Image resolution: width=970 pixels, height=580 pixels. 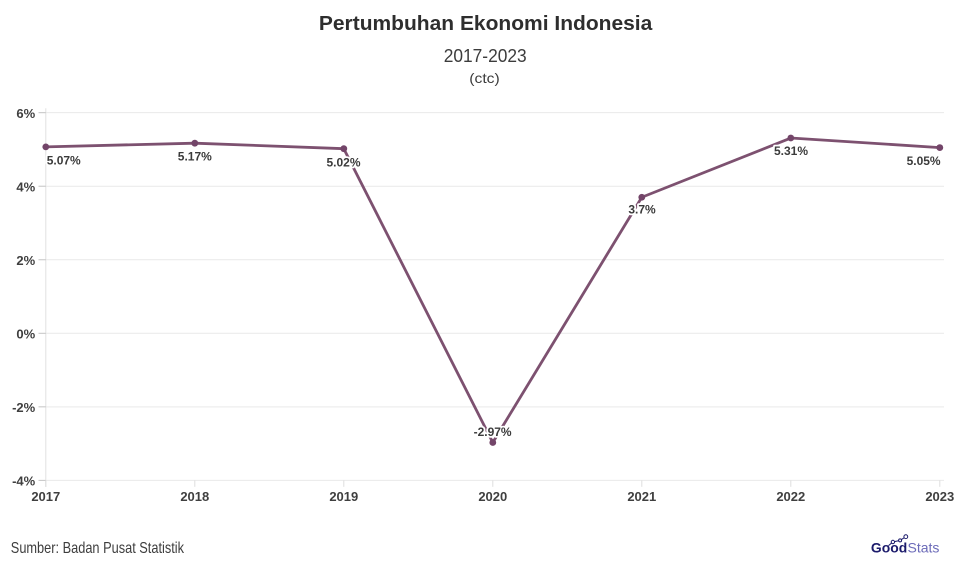 I want to click on svg-text: 2022, so click(x=790, y=496).